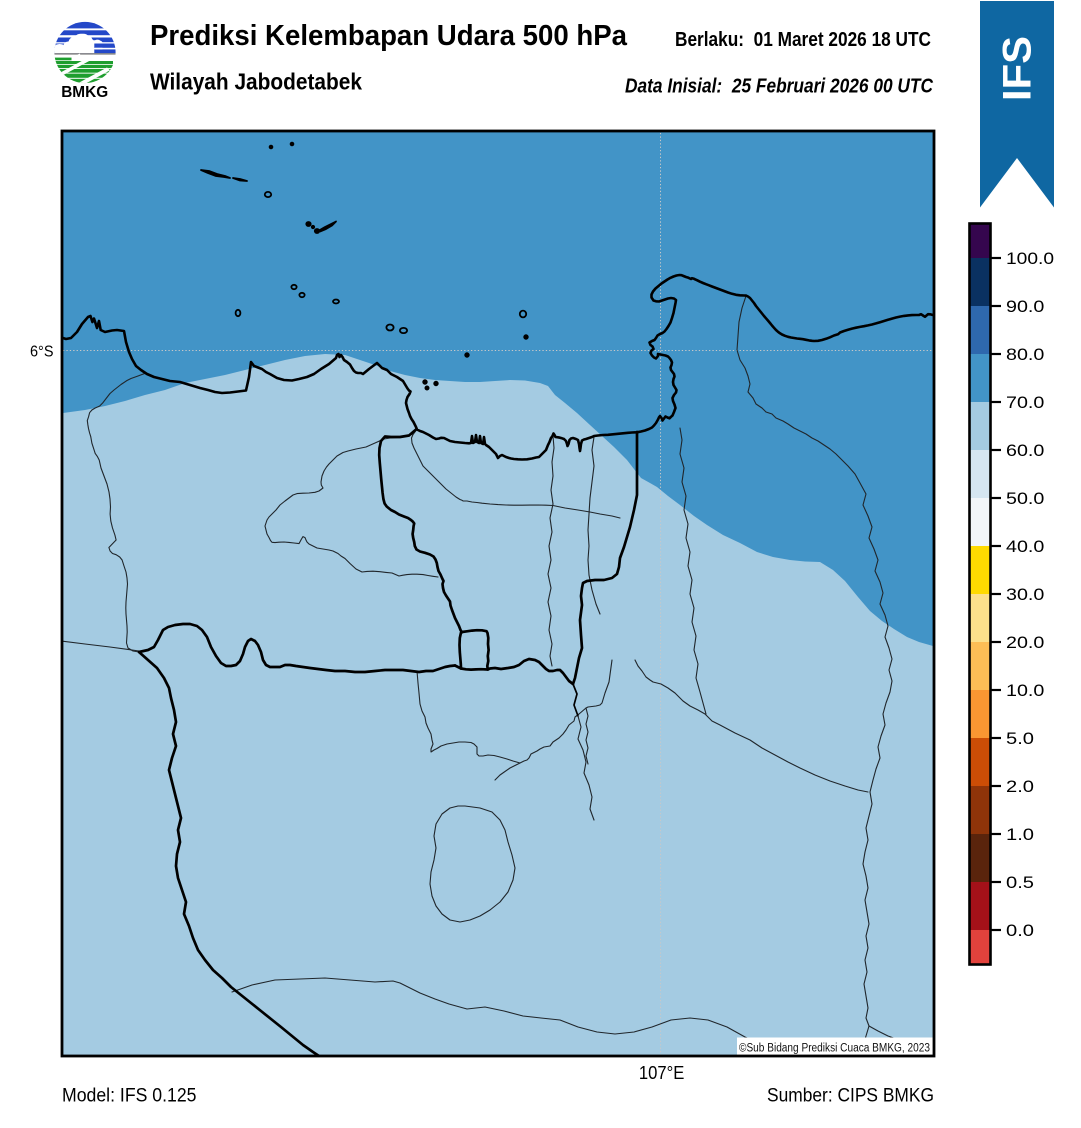 This screenshot has height=1128, width=1081. What do you see at coordinates (389, 36) in the screenshot?
I see `svg-text:Prediksi Kelembapan Udara 500: Prediksi Kelembapan Udara 500 hPa` at bounding box center [389, 36].